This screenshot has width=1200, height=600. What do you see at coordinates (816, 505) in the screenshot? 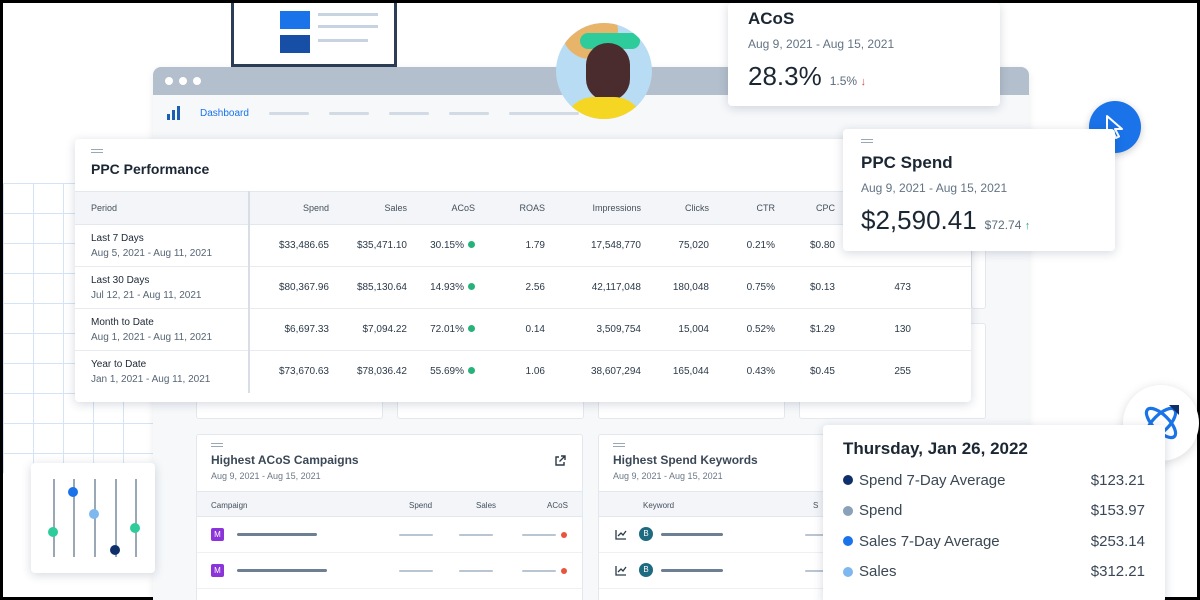
I see `column-header: S` at bounding box center [816, 505].